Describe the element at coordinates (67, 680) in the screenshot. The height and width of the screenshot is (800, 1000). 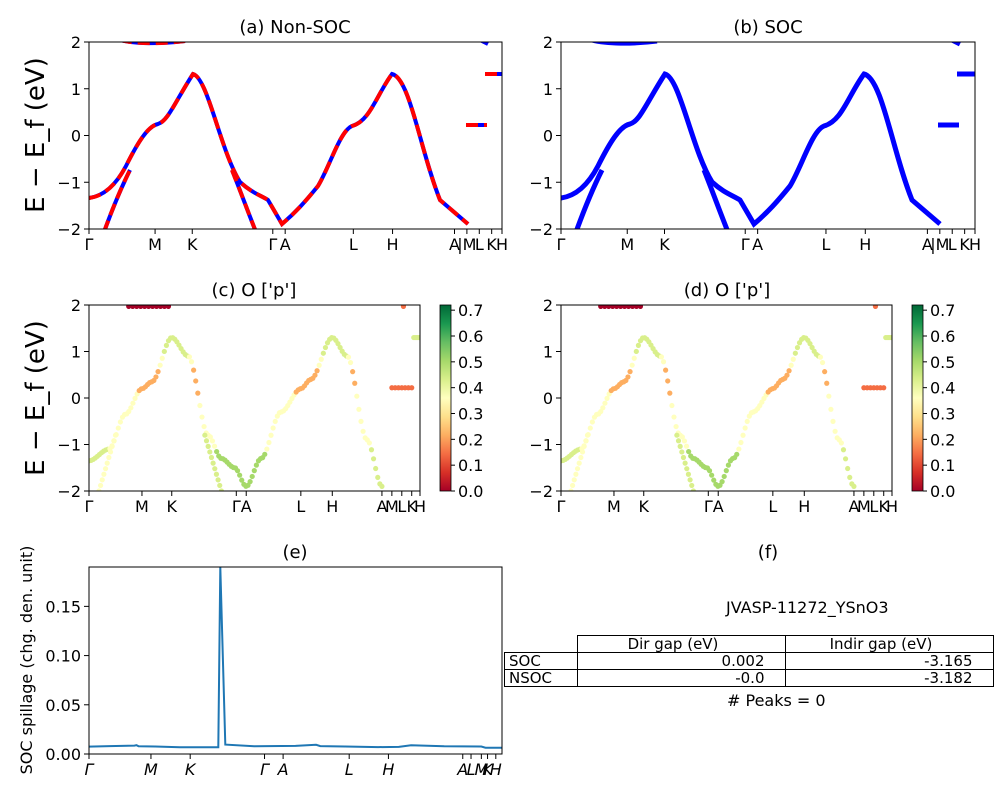
I see `panel-e-yticks: 0.00 0.05 0.10 0.15` at that location.